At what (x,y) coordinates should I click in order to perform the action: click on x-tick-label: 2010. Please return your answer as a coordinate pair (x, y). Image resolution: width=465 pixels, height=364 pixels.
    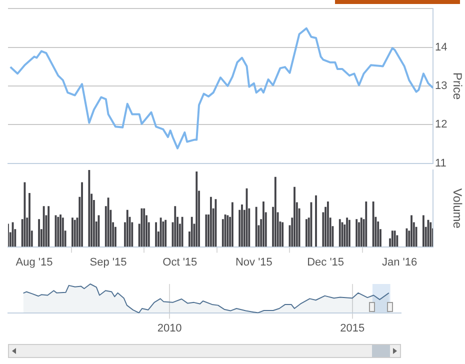
    Looking at the image, I should click on (169, 328).